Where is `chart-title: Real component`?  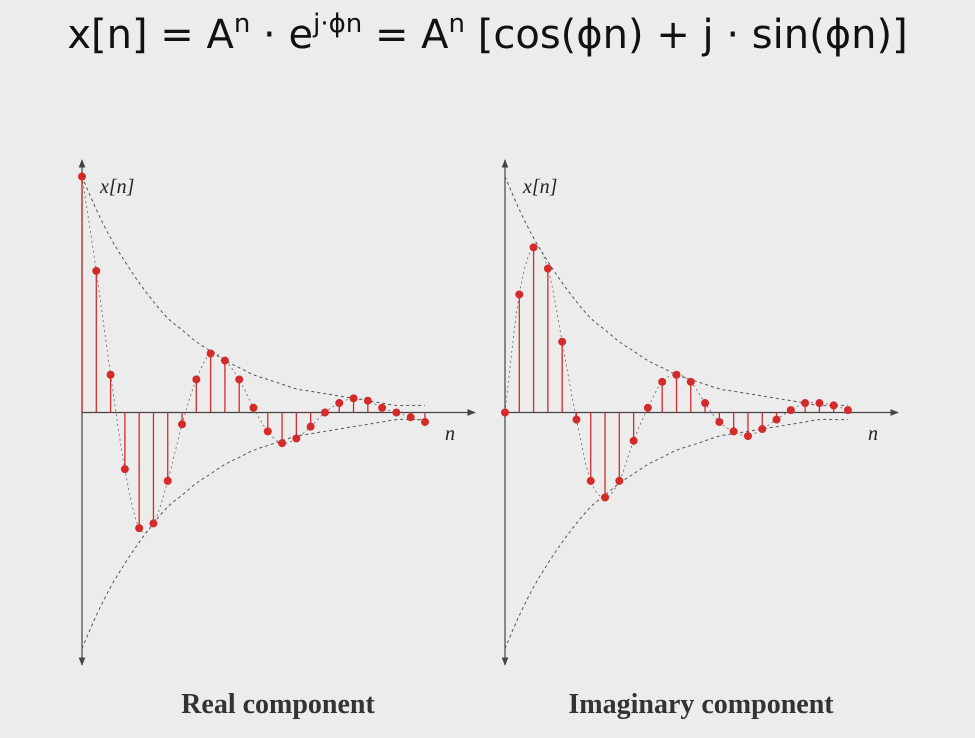 chart-title: Real component is located at coordinates (278, 704).